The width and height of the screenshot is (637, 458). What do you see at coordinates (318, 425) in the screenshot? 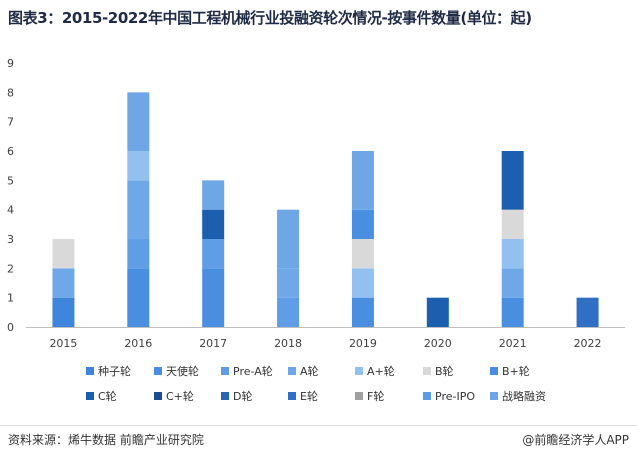
I see `footer-divider` at bounding box center [318, 425].